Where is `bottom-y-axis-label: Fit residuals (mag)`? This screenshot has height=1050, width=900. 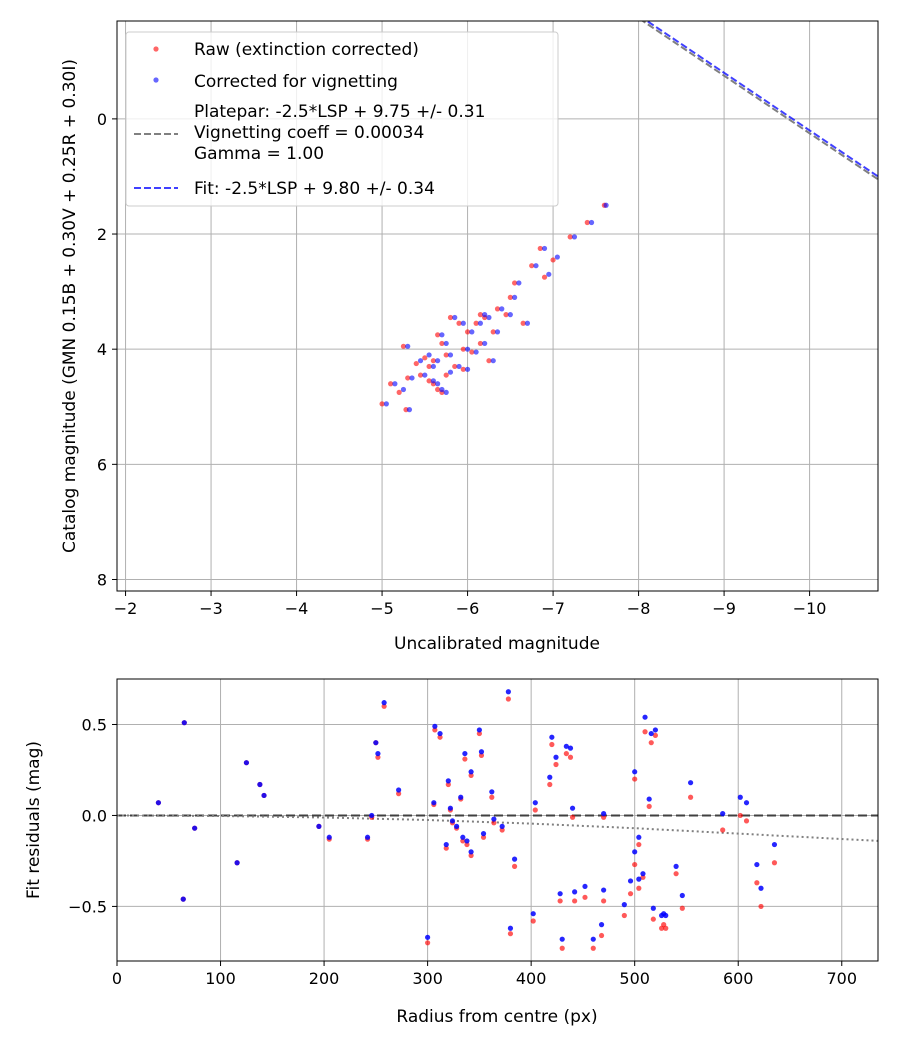
bottom-y-axis-label: Fit residuals (mag) is located at coordinates (34, 820).